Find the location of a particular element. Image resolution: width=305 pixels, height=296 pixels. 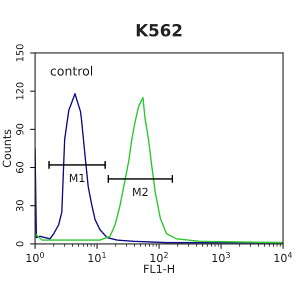

x-tick-label: 10$^{3}$ is located at coordinates (221, 257).